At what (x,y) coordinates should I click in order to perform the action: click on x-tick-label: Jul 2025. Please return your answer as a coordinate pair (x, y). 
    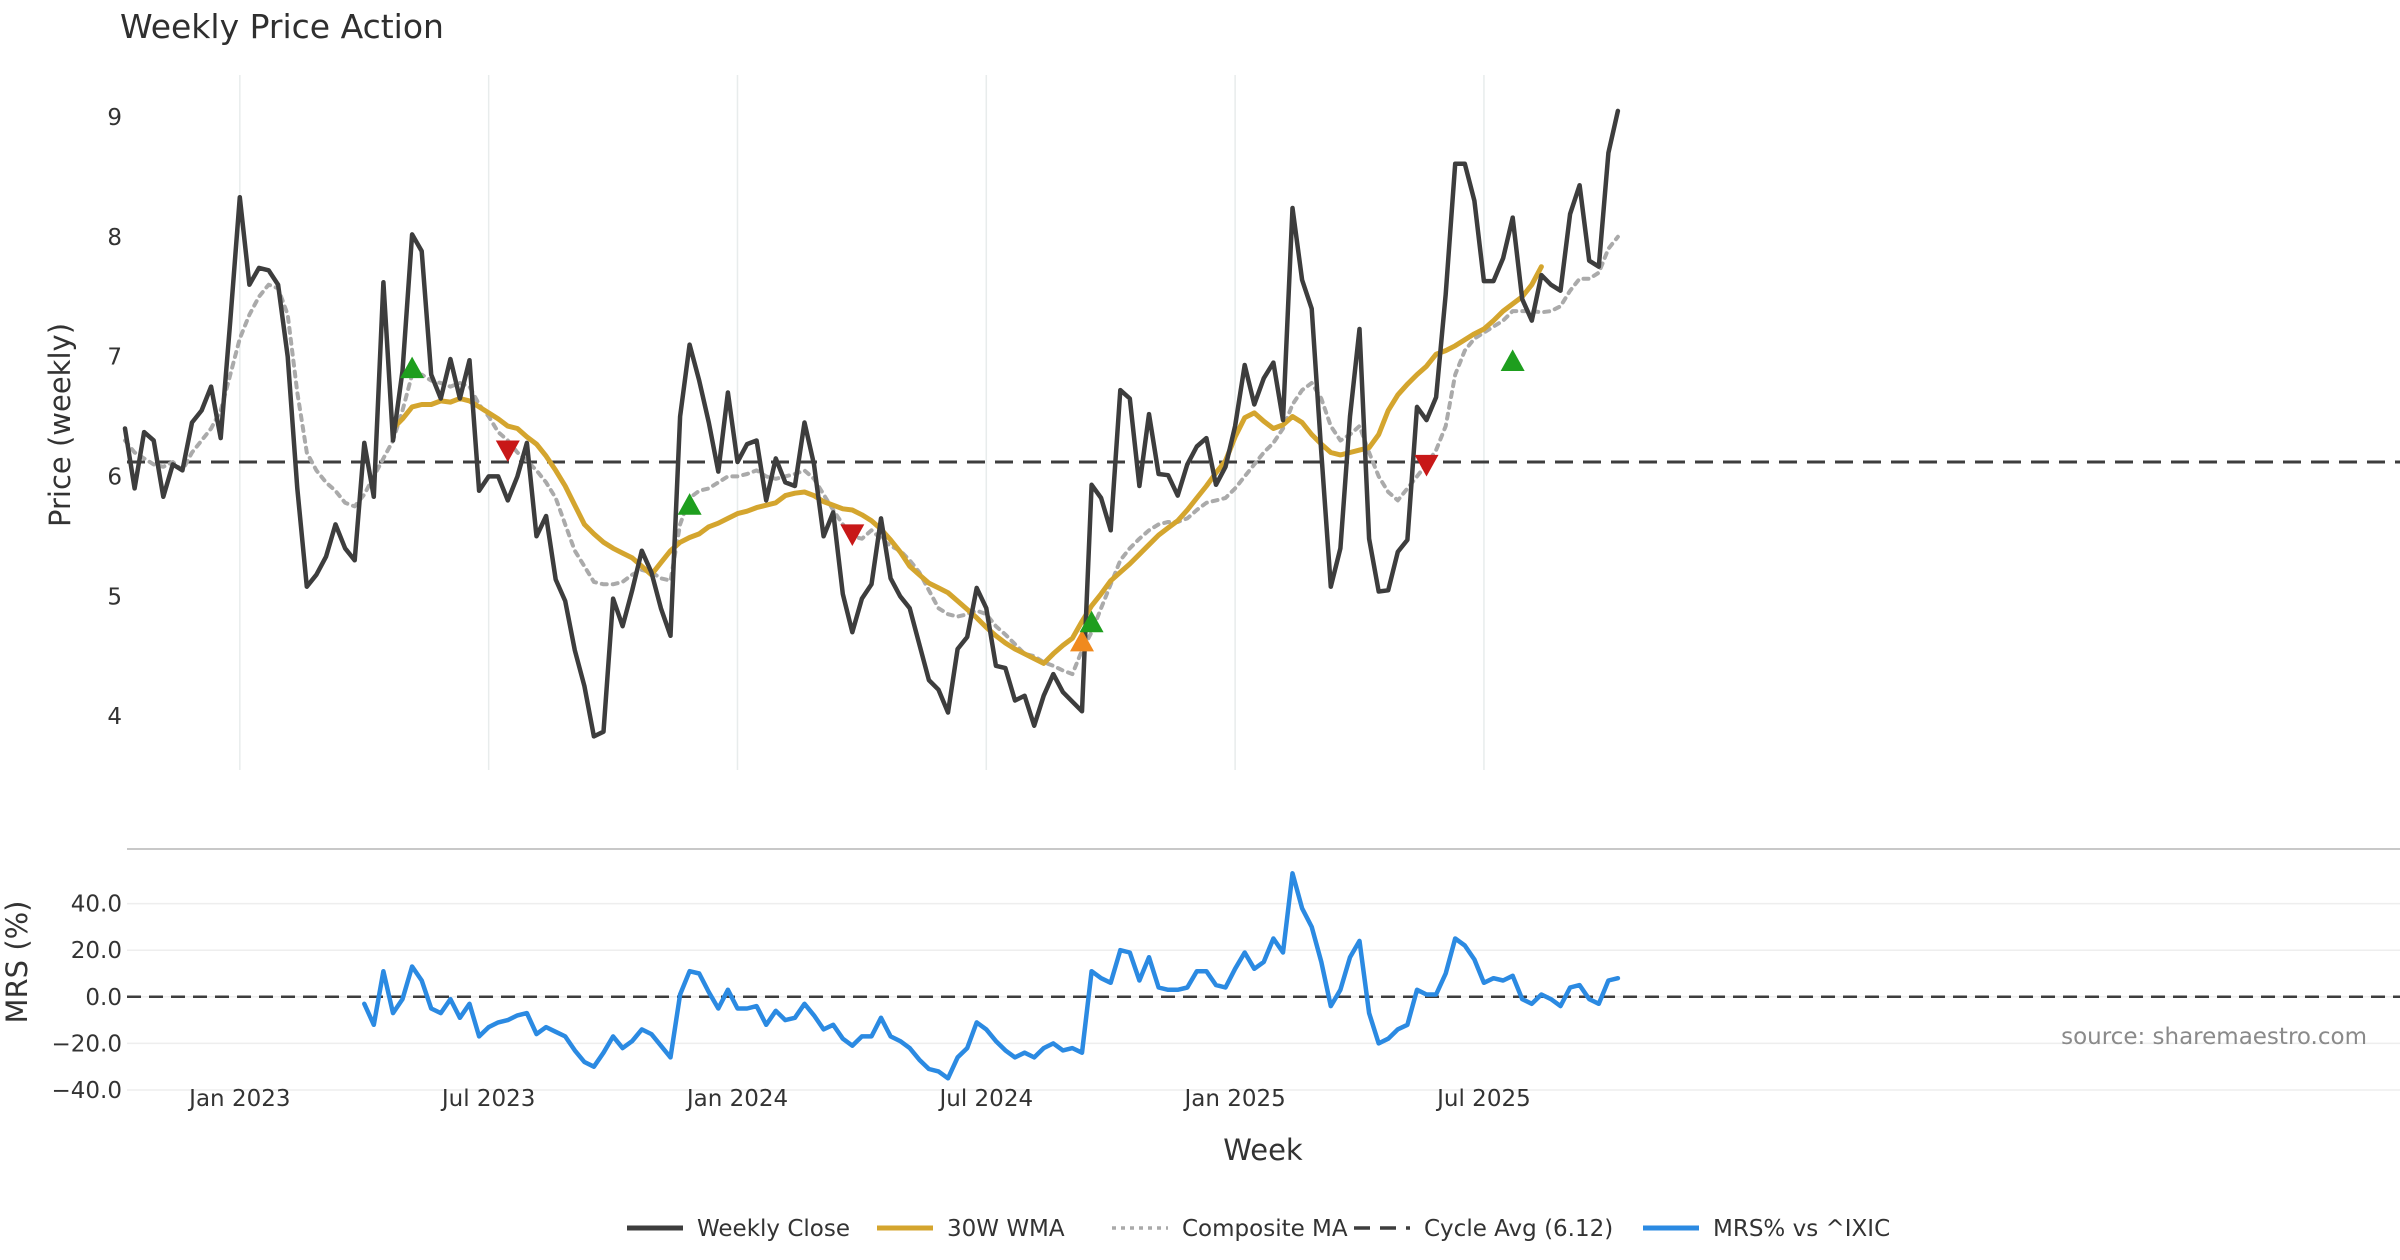
    Looking at the image, I should click on (1483, 1099).